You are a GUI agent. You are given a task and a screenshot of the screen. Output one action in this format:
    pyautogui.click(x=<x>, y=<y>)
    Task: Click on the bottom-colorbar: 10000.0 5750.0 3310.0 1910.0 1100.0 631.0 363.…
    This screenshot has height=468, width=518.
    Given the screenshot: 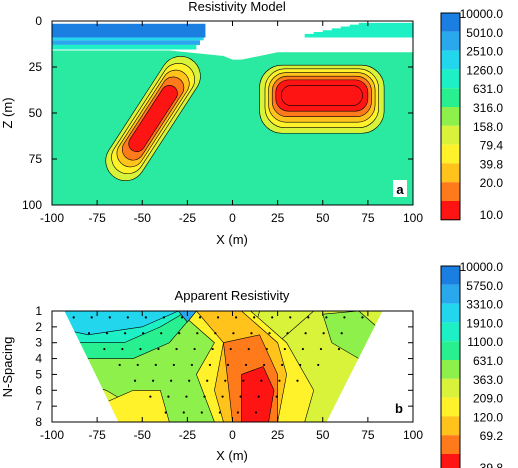 What is the action you would take?
    pyautogui.click(x=471, y=364)
    